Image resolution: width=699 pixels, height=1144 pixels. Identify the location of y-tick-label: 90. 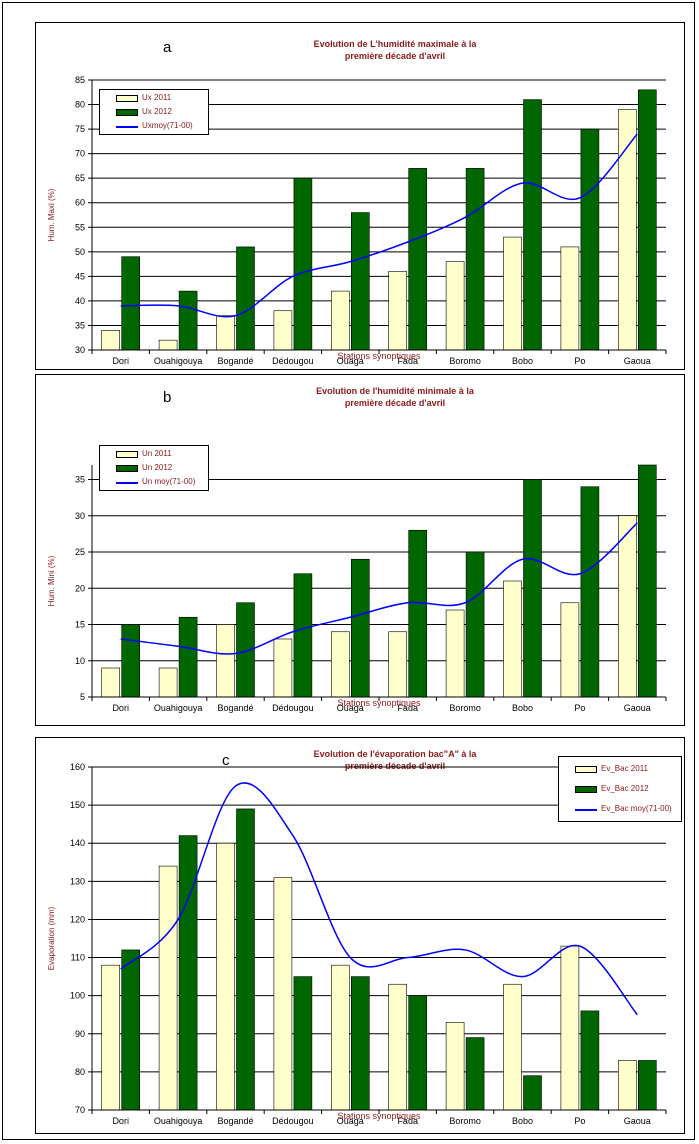
(80, 1034).